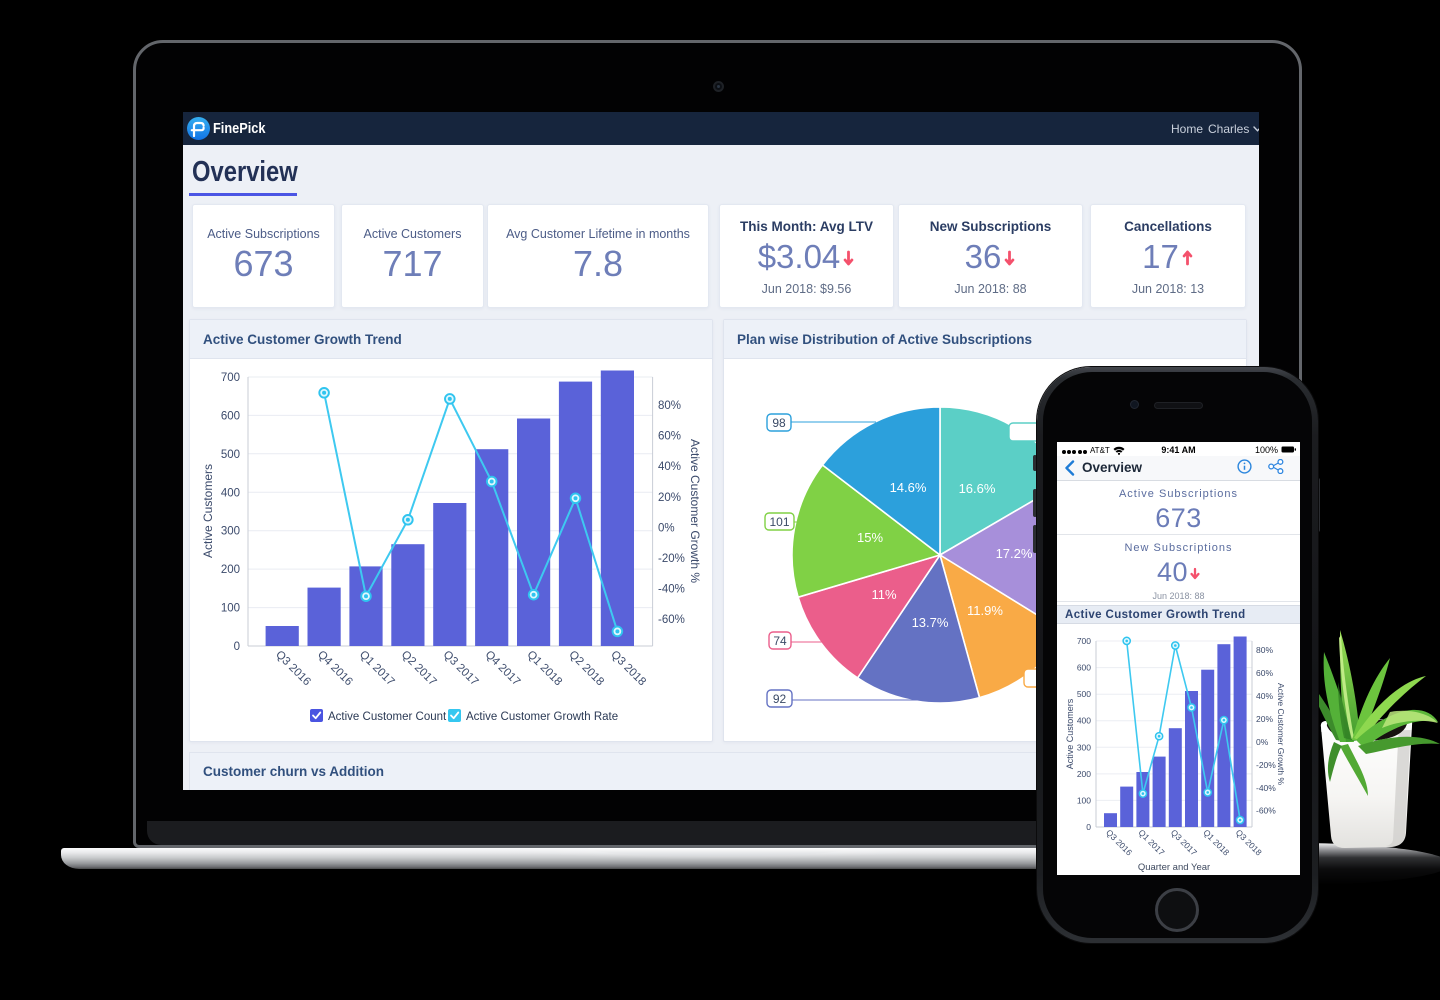 This screenshot has width=1440, height=1000. What do you see at coordinates (883, 594) in the screenshot?
I see `svg-text: 11%` at bounding box center [883, 594].